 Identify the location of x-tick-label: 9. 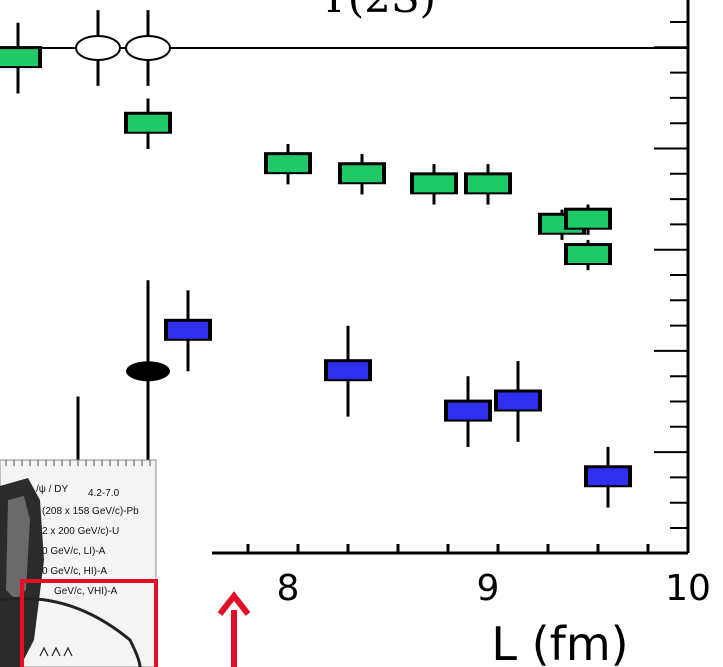
(488, 588).